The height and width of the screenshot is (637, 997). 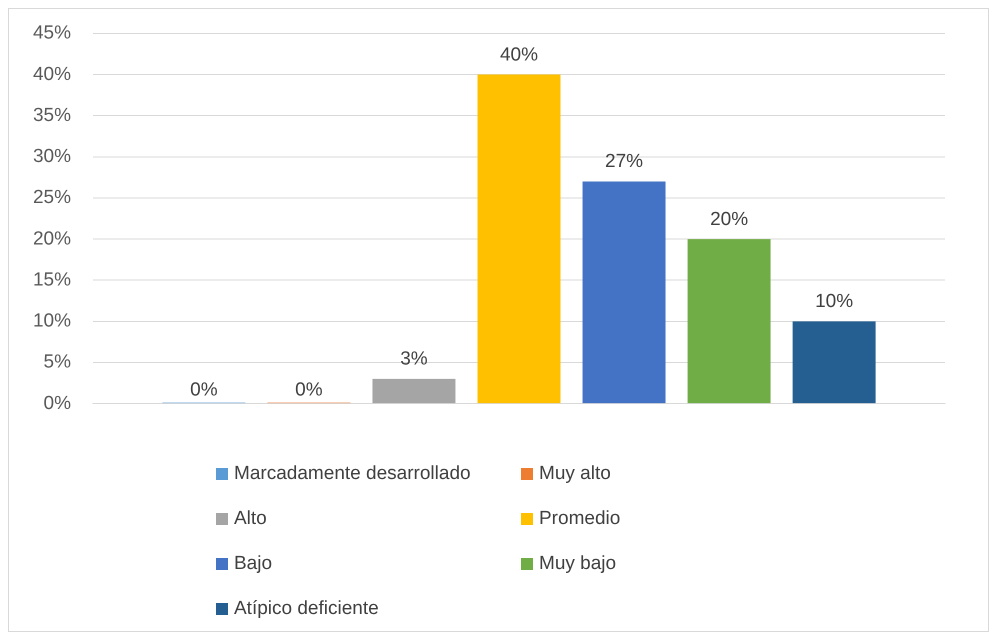 I want to click on legend-label: Bajo, so click(x=253, y=563).